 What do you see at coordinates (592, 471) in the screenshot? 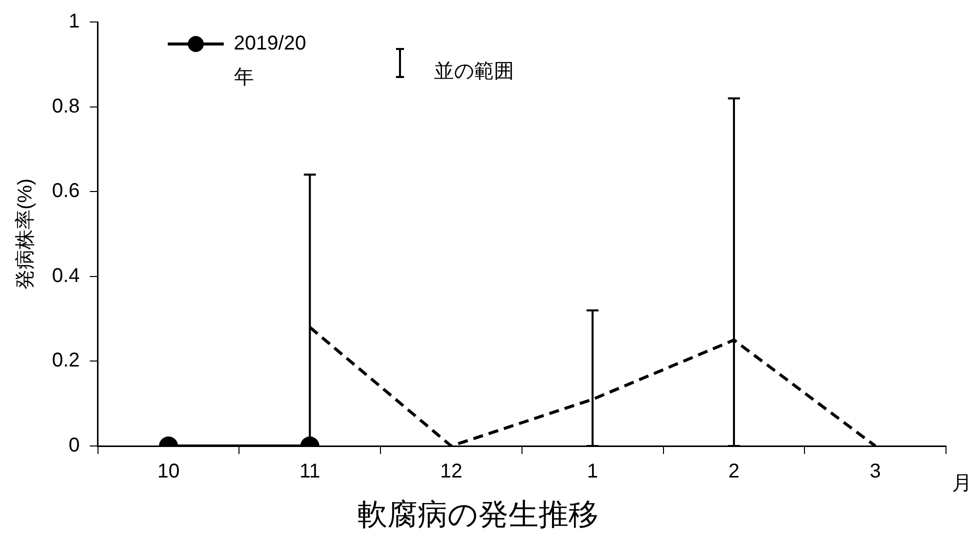
I see `x-tick-label: 1` at bounding box center [592, 471].